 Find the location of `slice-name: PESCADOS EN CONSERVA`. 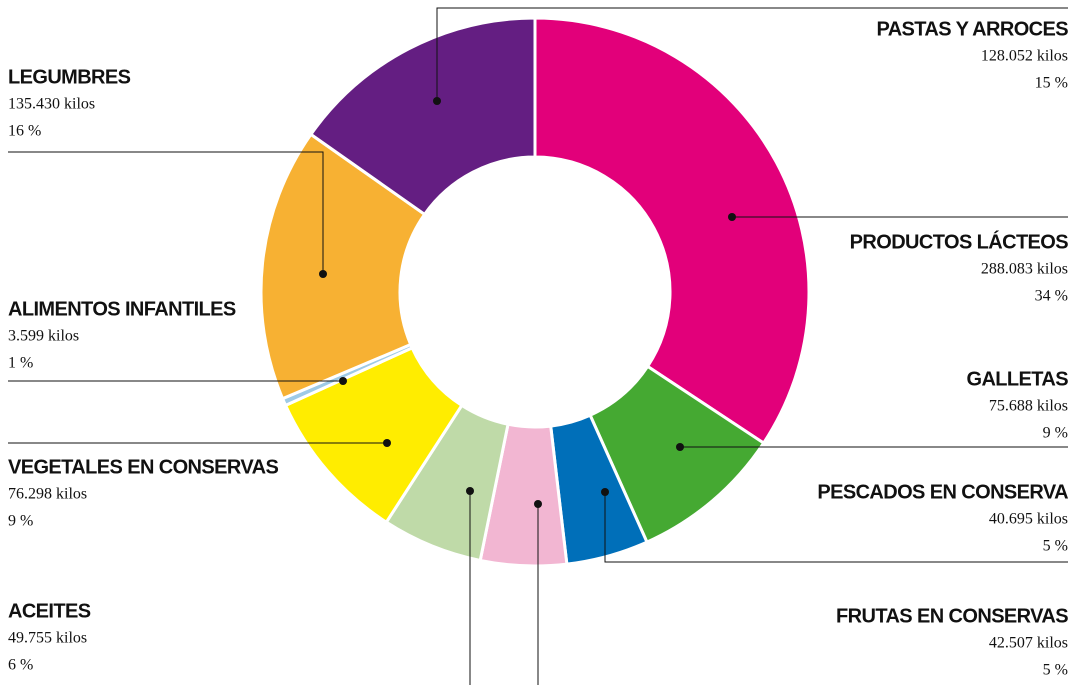

slice-name: PESCADOS EN CONSERVA is located at coordinates (942, 492).